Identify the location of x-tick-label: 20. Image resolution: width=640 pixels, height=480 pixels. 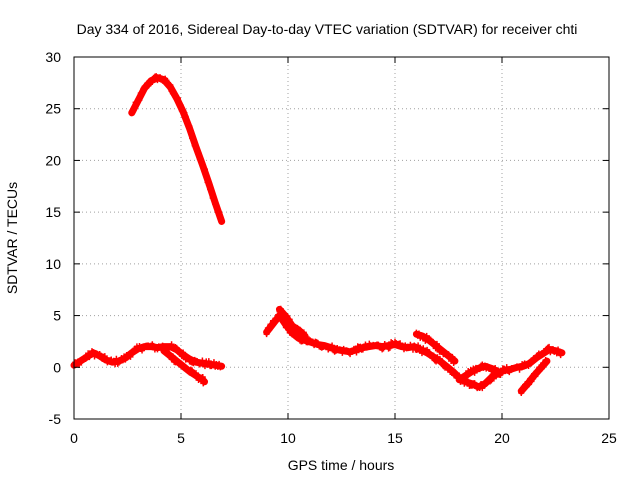
(502, 438).